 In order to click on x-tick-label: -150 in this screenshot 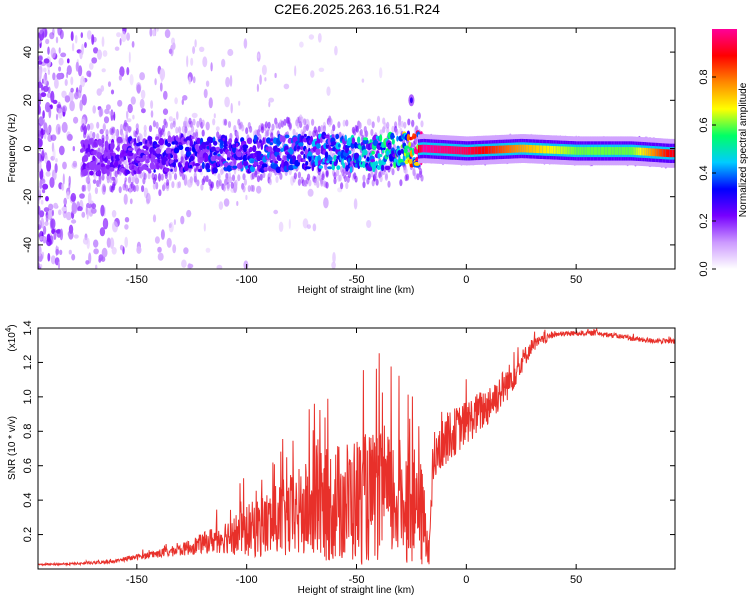, I will do `click(137, 280)`.